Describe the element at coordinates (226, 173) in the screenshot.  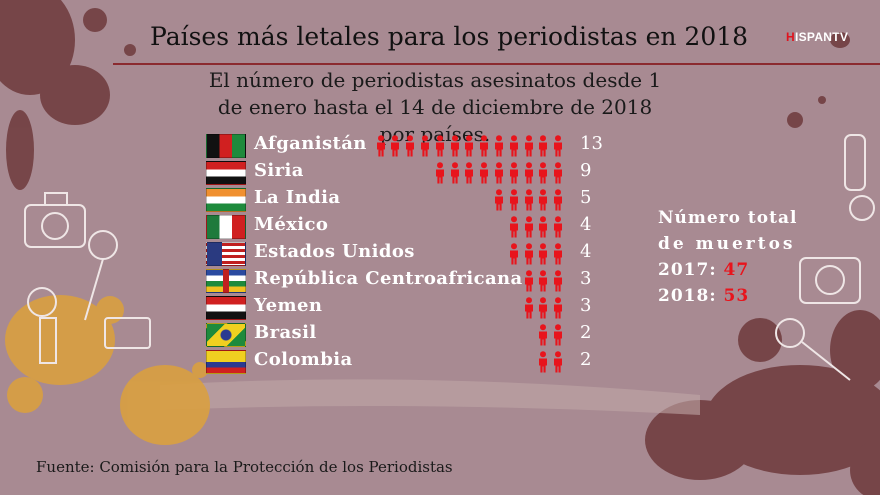
I see `syria-flag-icon` at that location.